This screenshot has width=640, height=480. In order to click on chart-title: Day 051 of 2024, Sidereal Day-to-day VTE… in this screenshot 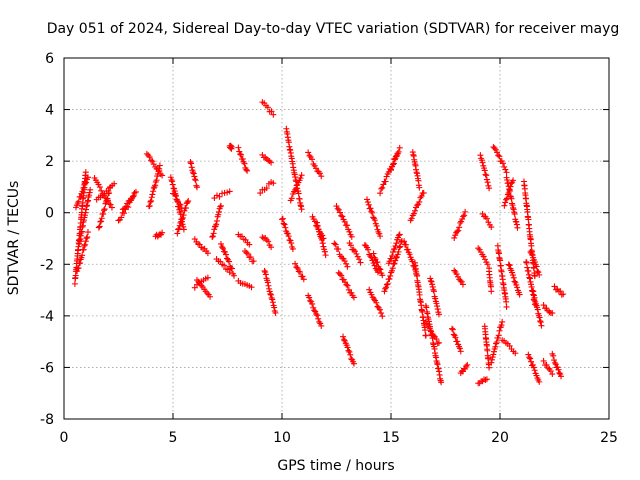, I will do `click(333, 29)`.